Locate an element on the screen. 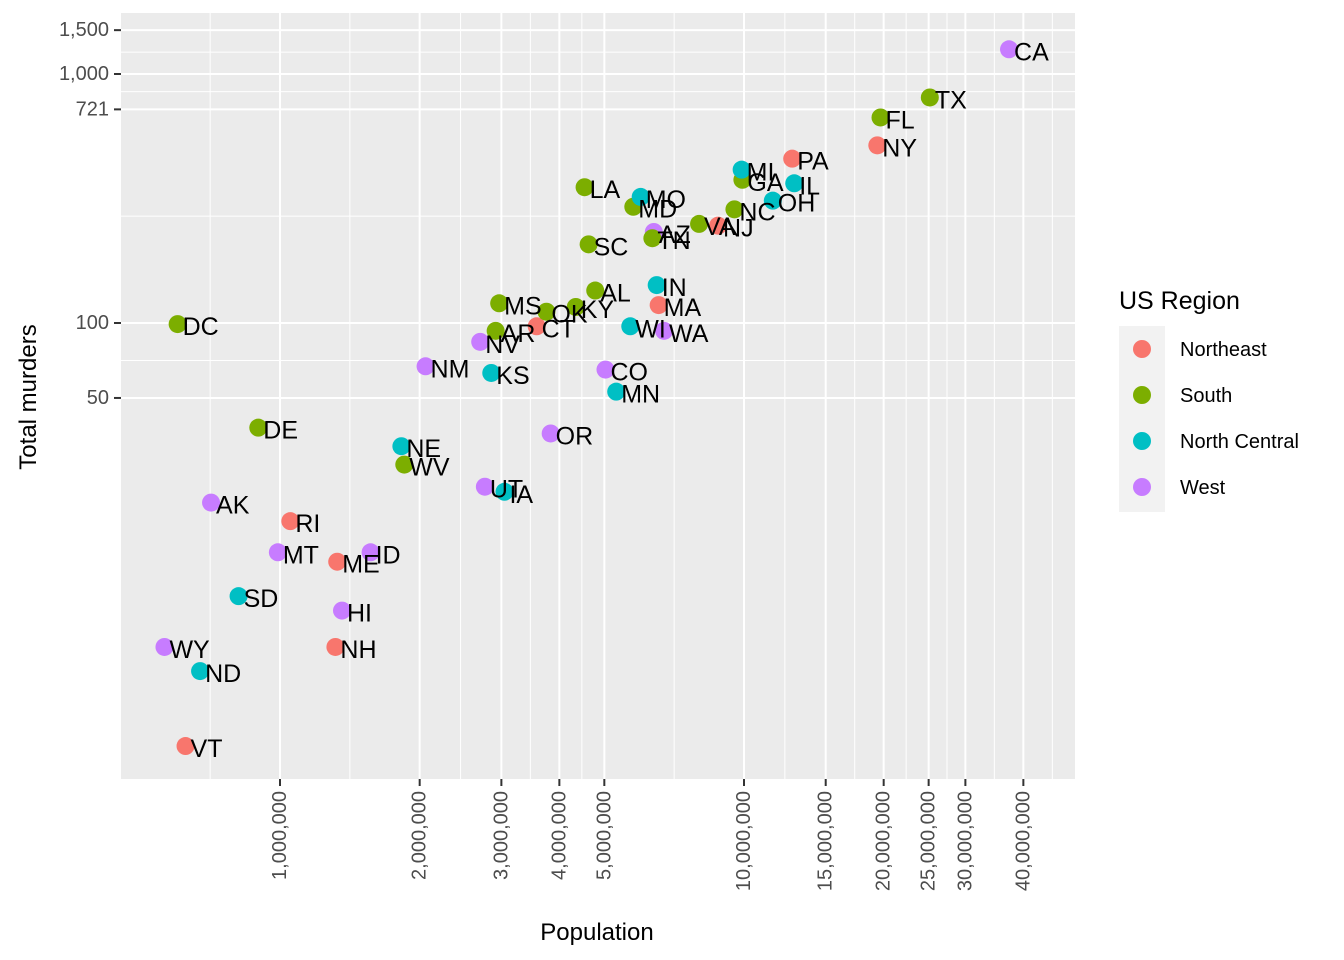 This screenshot has width=1344, height=960. data-point-mo is located at coordinates (640, 196).